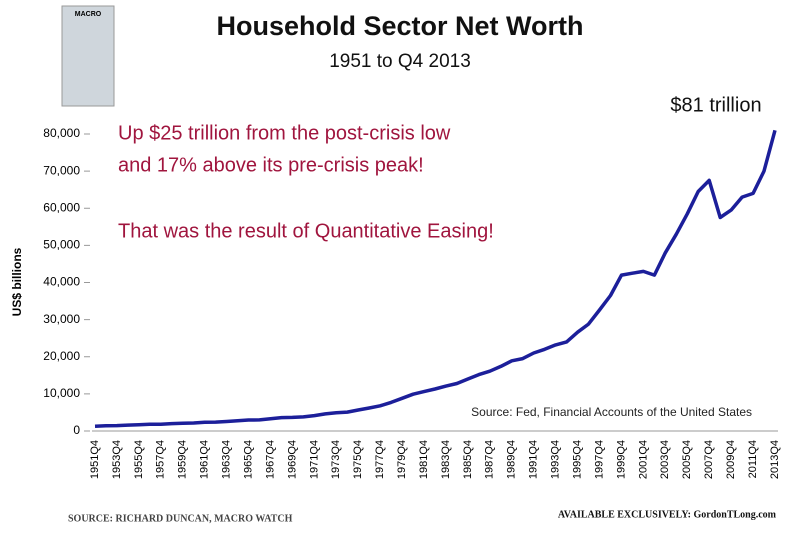 The width and height of the screenshot is (800, 534). I want to click on x-tick-label: 1999Q4, so click(621, 459).